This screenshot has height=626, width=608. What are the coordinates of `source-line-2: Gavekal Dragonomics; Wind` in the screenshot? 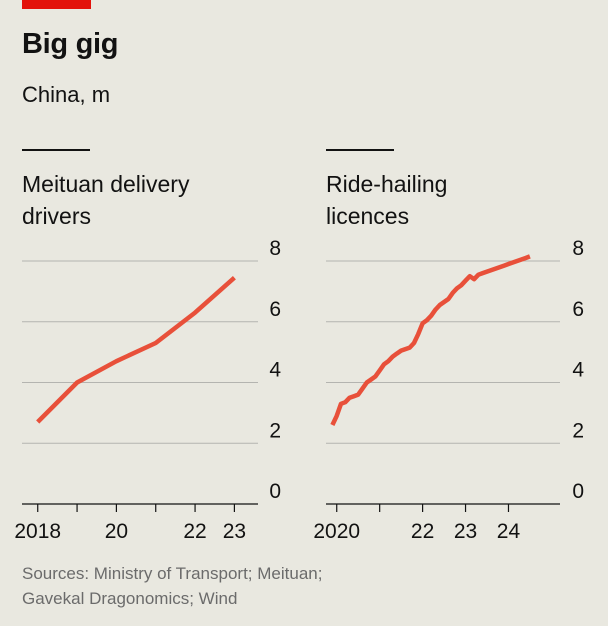 It's located at (130, 598).